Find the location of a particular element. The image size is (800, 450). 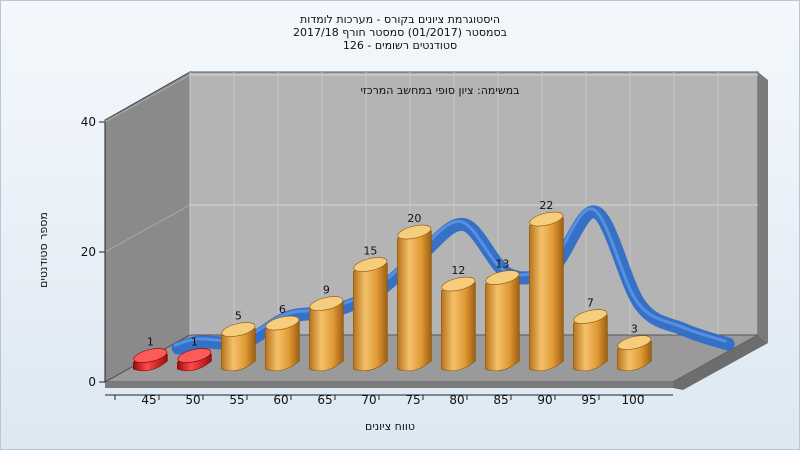

x-tick-label: 70 is located at coordinates (368, 400).